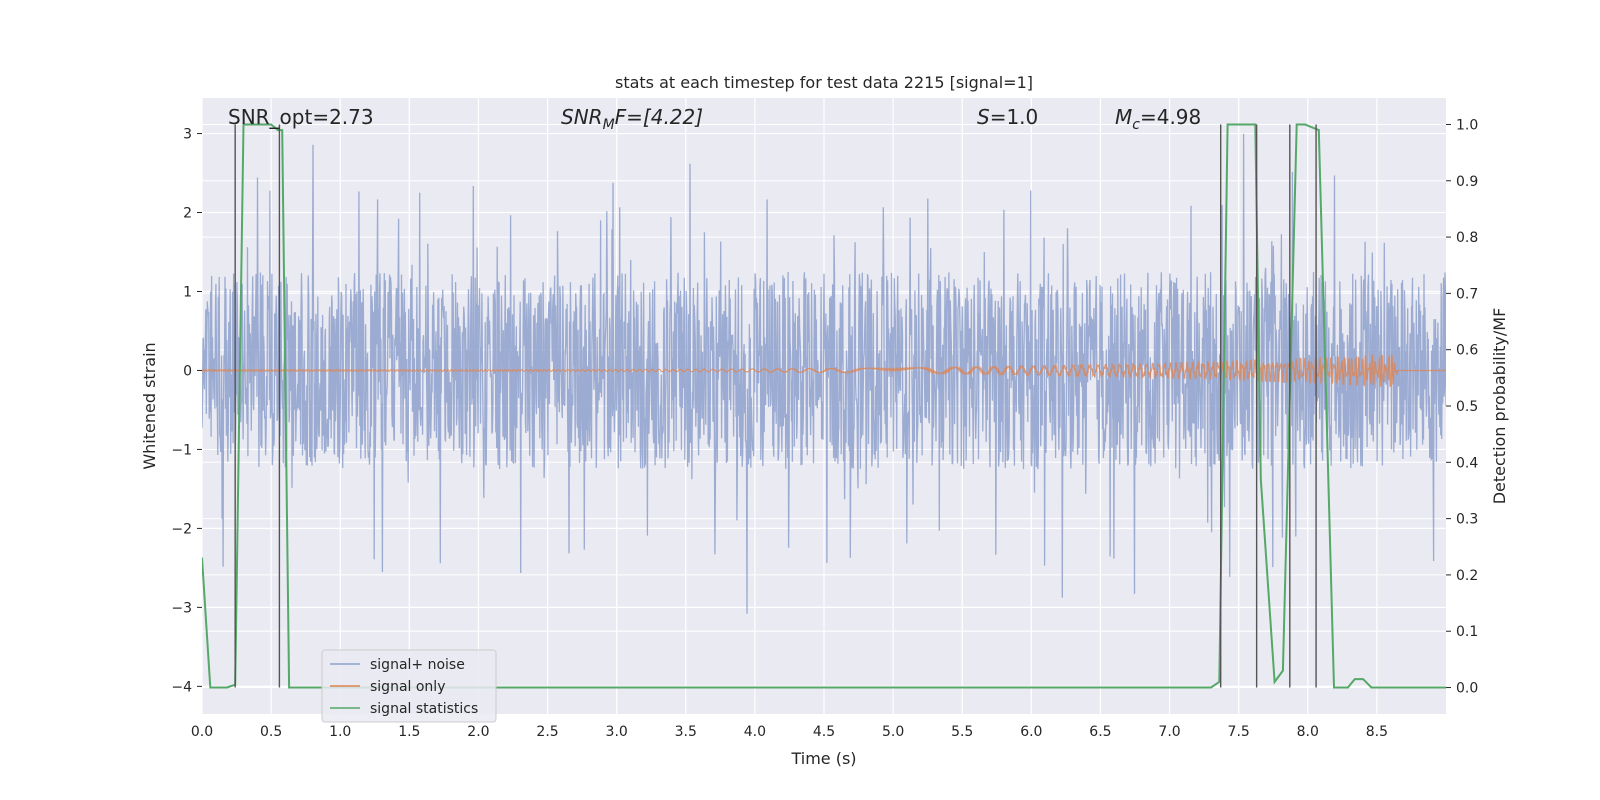 The image size is (1600, 800). I want to click on x-tick-label: 2.5, so click(547, 732).